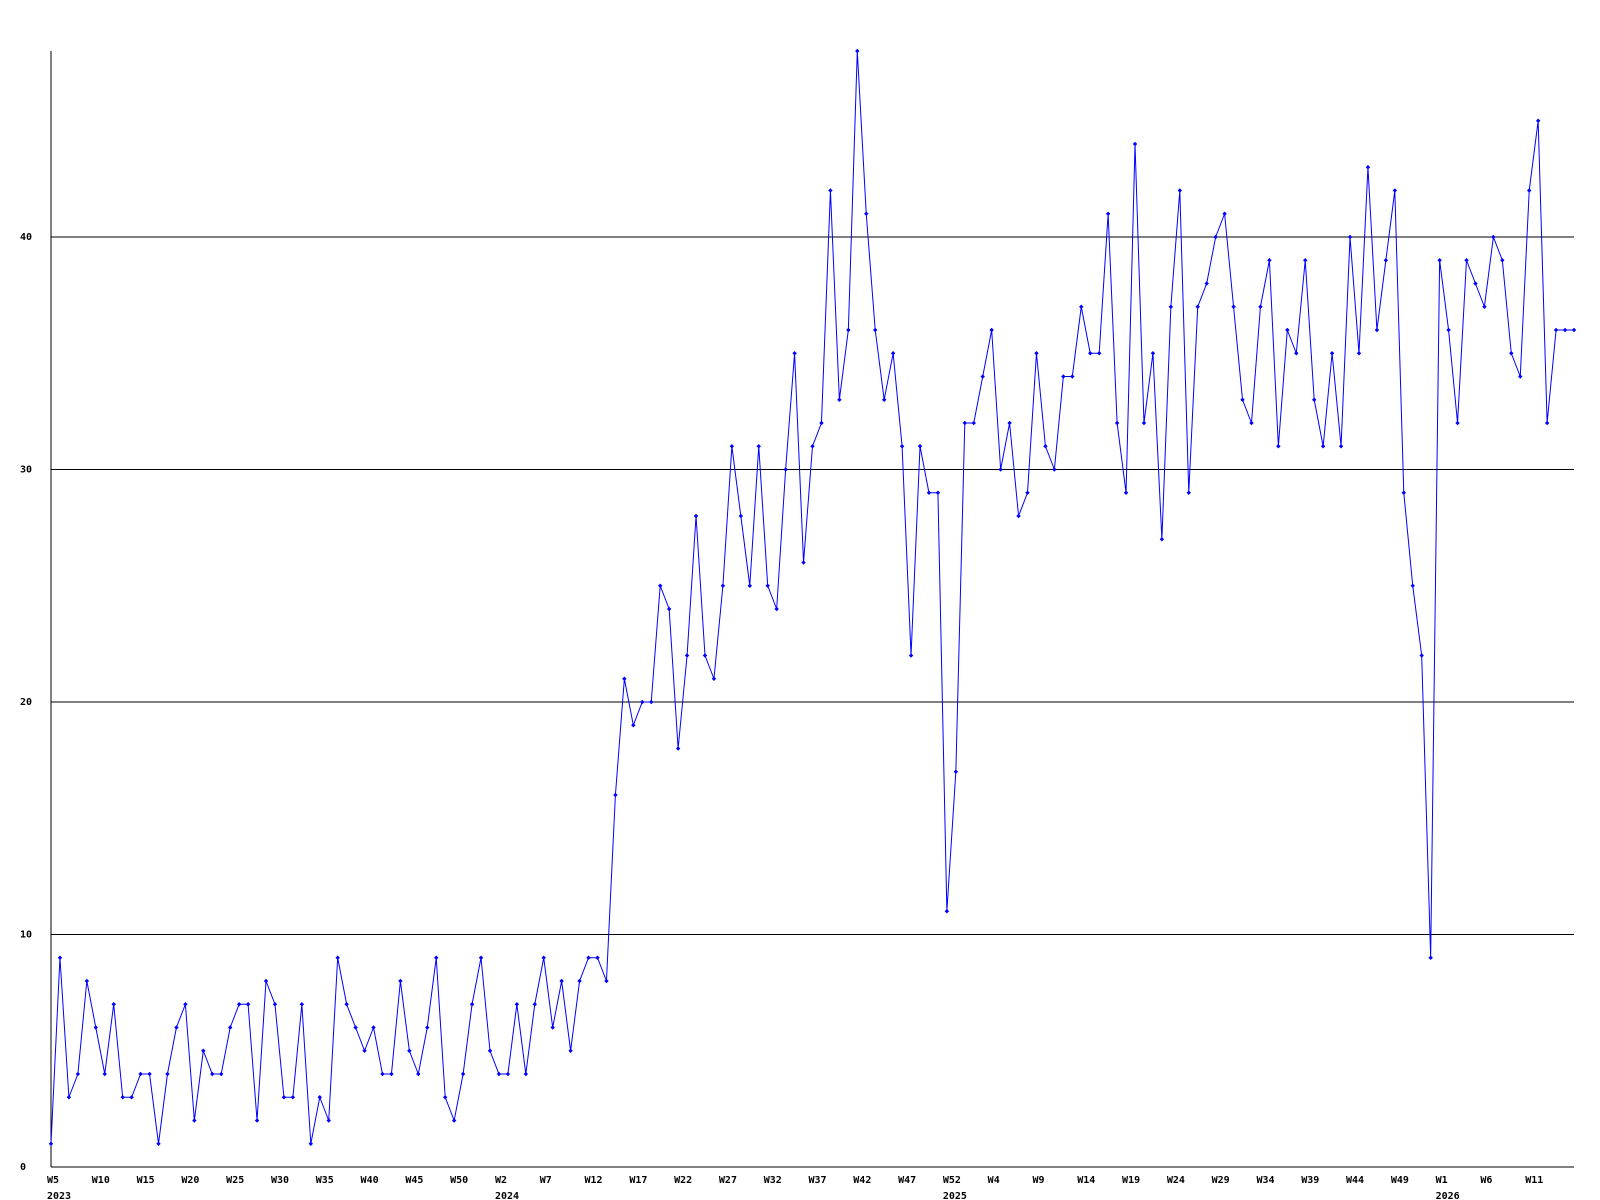 The height and width of the screenshot is (1200, 1600). I want to click on x-tick-label: W42, so click(862, 1180).